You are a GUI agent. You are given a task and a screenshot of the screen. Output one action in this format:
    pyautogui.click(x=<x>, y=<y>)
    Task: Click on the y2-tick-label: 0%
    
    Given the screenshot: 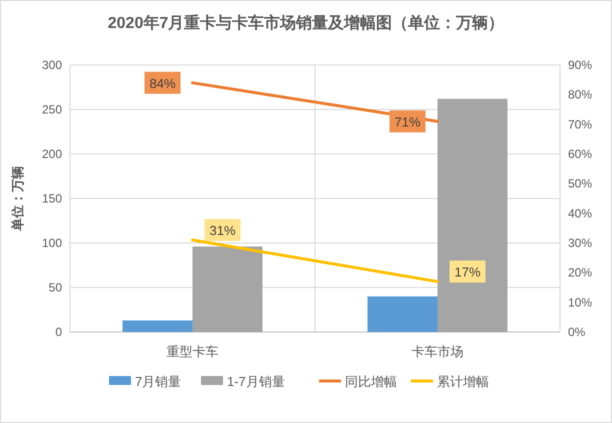 What is the action you would take?
    pyautogui.click(x=577, y=332)
    